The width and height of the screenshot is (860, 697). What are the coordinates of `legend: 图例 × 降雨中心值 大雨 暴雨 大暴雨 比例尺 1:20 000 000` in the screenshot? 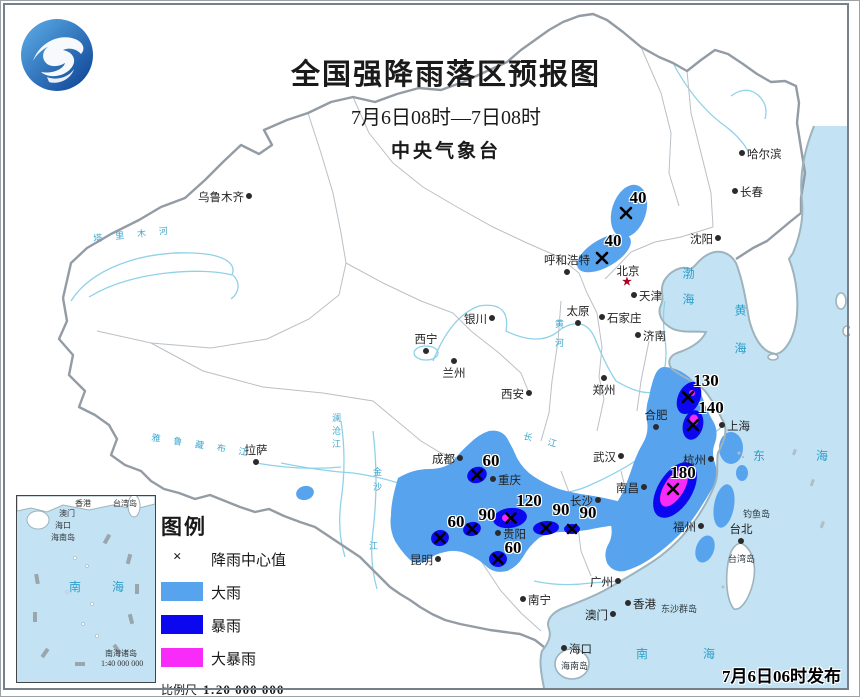 It's located at (236, 604).